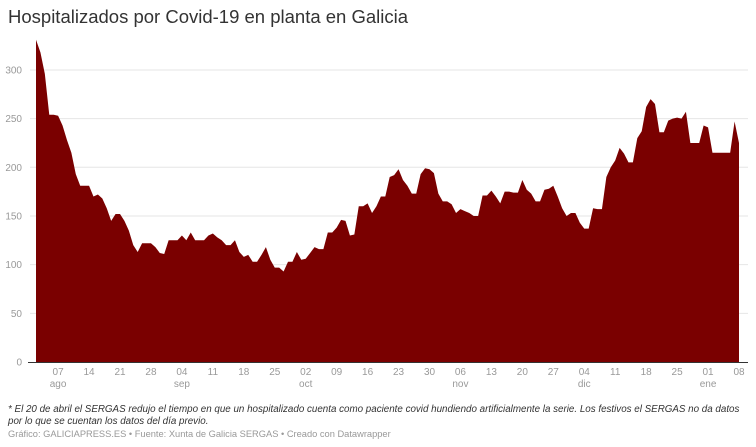 This screenshot has width=756, height=447. I want to click on x-tick-label: 08, so click(739, 372).